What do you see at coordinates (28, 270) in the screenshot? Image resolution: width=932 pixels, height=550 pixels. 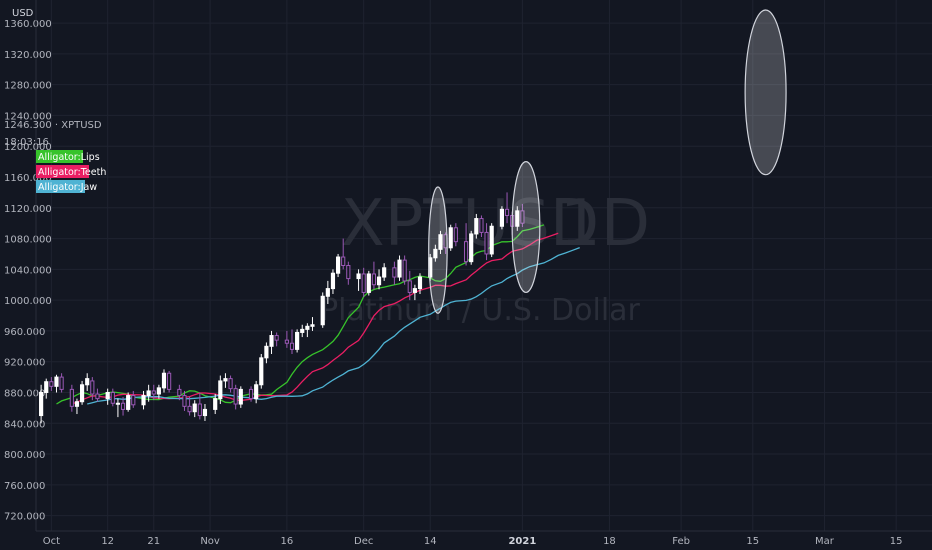 I see `y-tick-label: 1040.000` at bounding box center [28, 270].